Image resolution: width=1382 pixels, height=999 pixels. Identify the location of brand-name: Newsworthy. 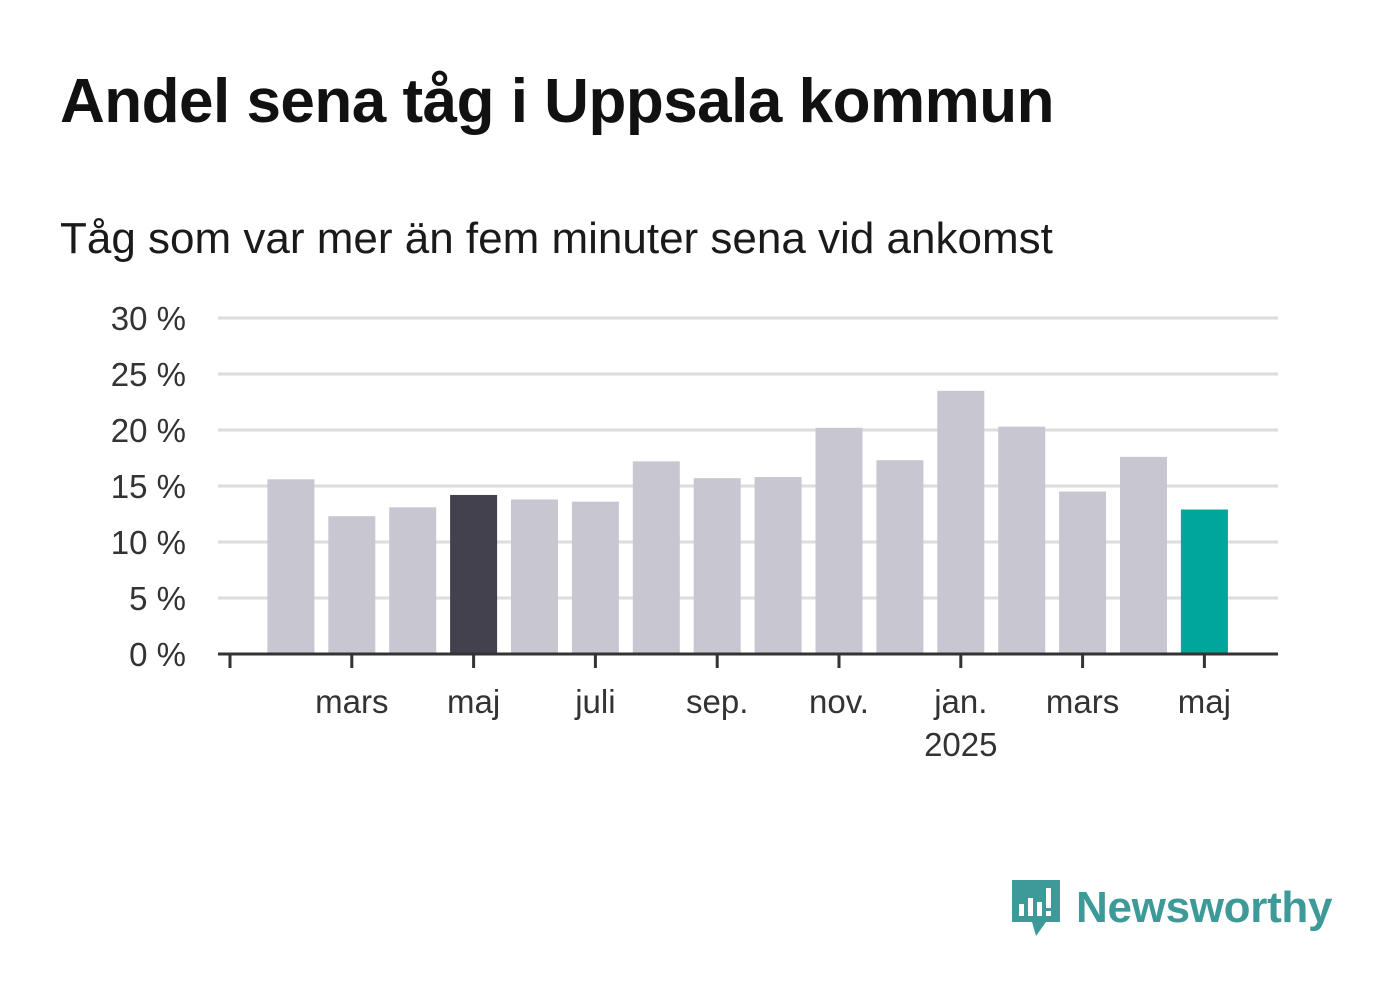
(1204, 907).